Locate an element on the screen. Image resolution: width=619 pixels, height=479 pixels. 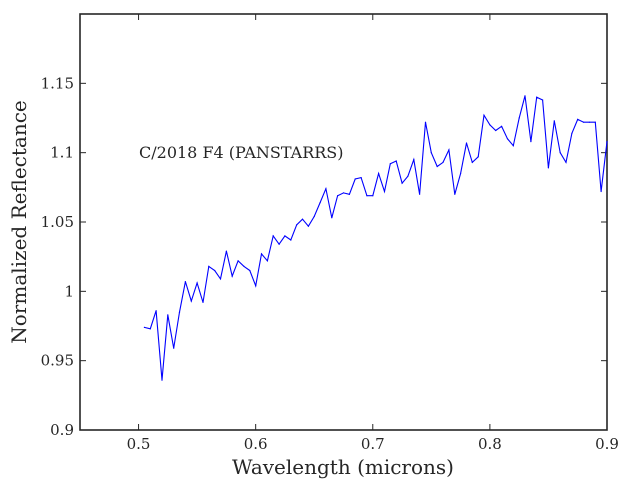
y-tick-label: 0.95 is located at coordinates (57, 361).